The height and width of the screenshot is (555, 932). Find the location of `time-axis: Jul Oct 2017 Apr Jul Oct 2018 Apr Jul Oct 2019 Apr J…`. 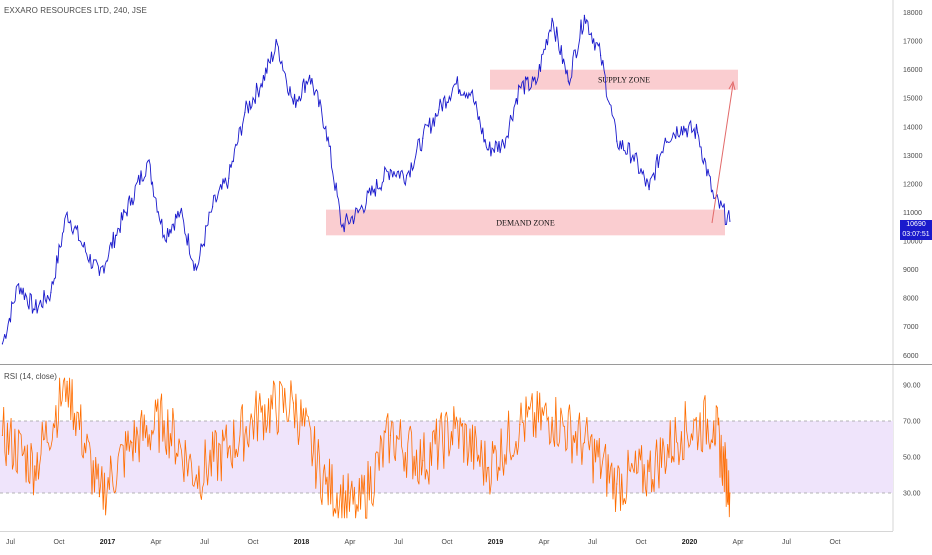

time-axis: Jul Oct 2017 Apr Jul Oct 2018 Apr Jul Oct 2019 Apr J… is located at coordinates (423, 542).